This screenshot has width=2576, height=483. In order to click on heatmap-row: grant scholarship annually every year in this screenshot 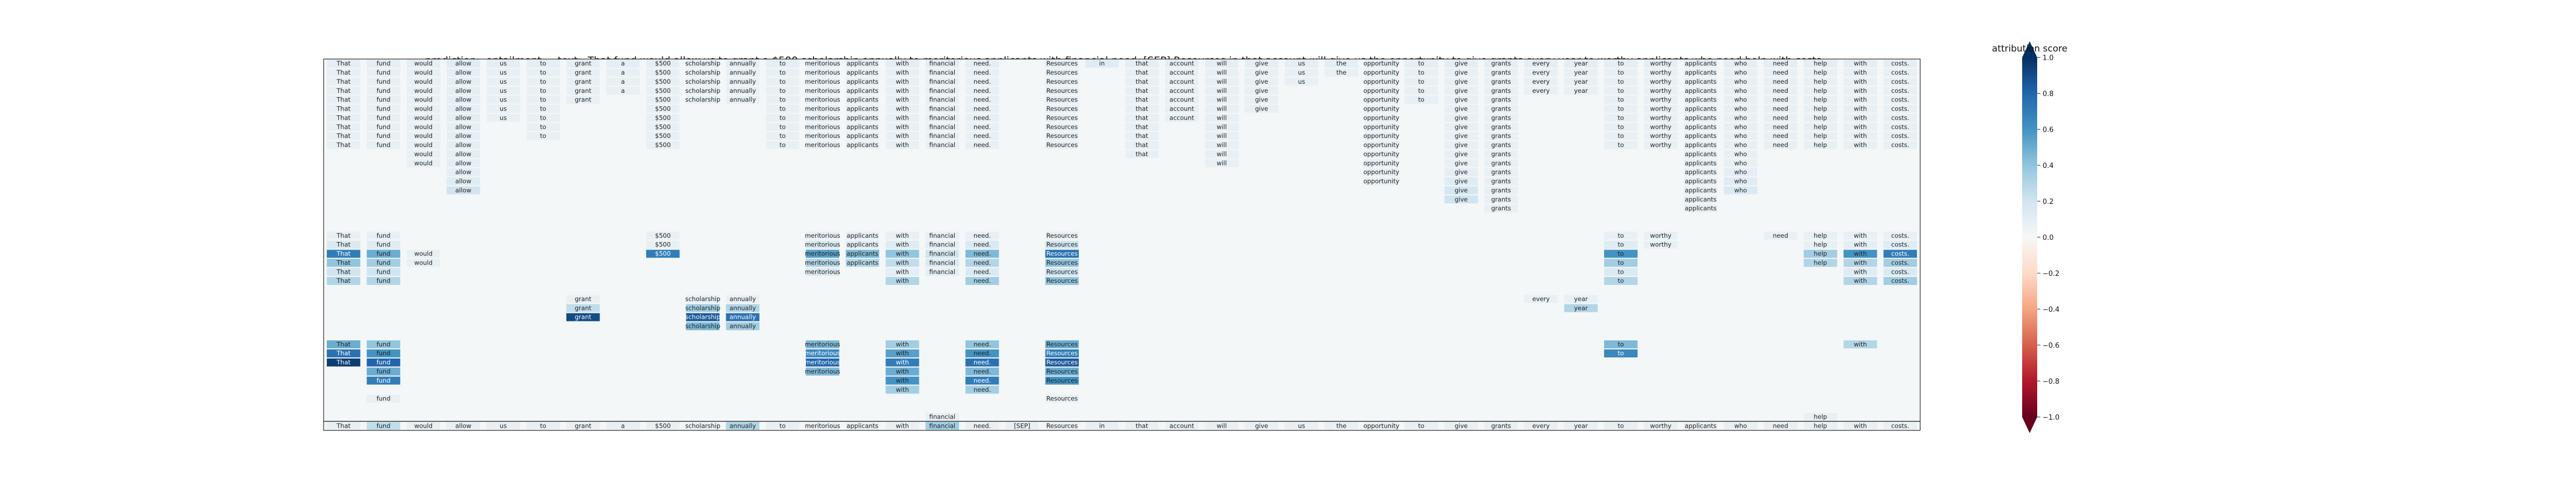, I will do `click(1082, 299)`.